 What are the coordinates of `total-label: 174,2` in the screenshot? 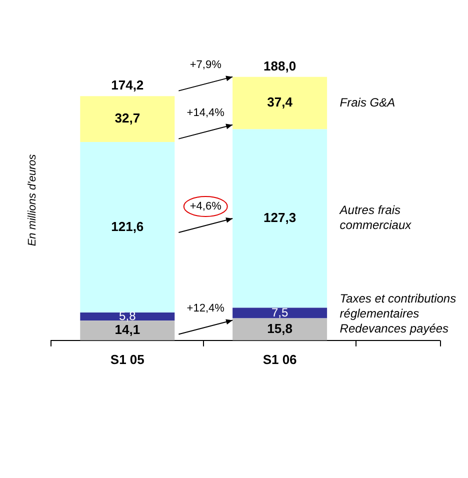 It's located at (127, 85).